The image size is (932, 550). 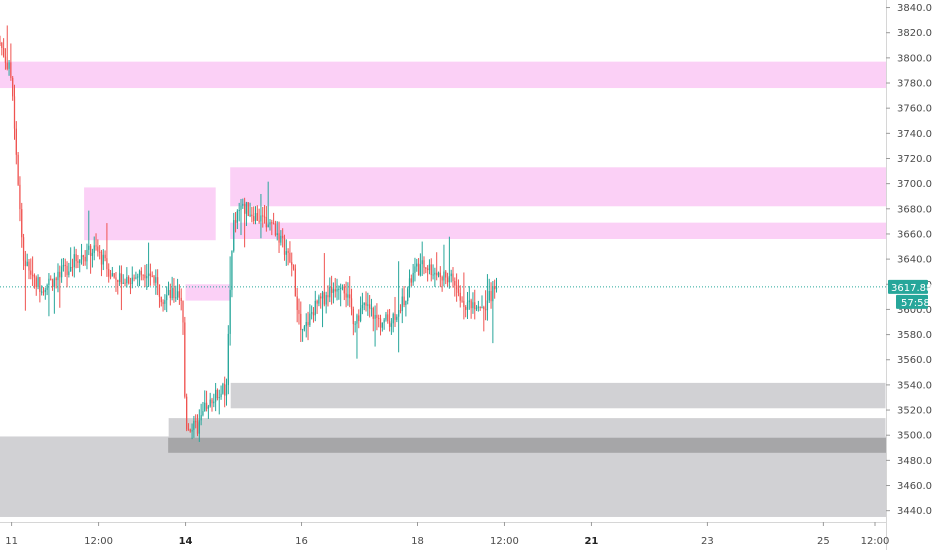 I want to click on last-price-label: 3617.88, so click(x=911, y=288).